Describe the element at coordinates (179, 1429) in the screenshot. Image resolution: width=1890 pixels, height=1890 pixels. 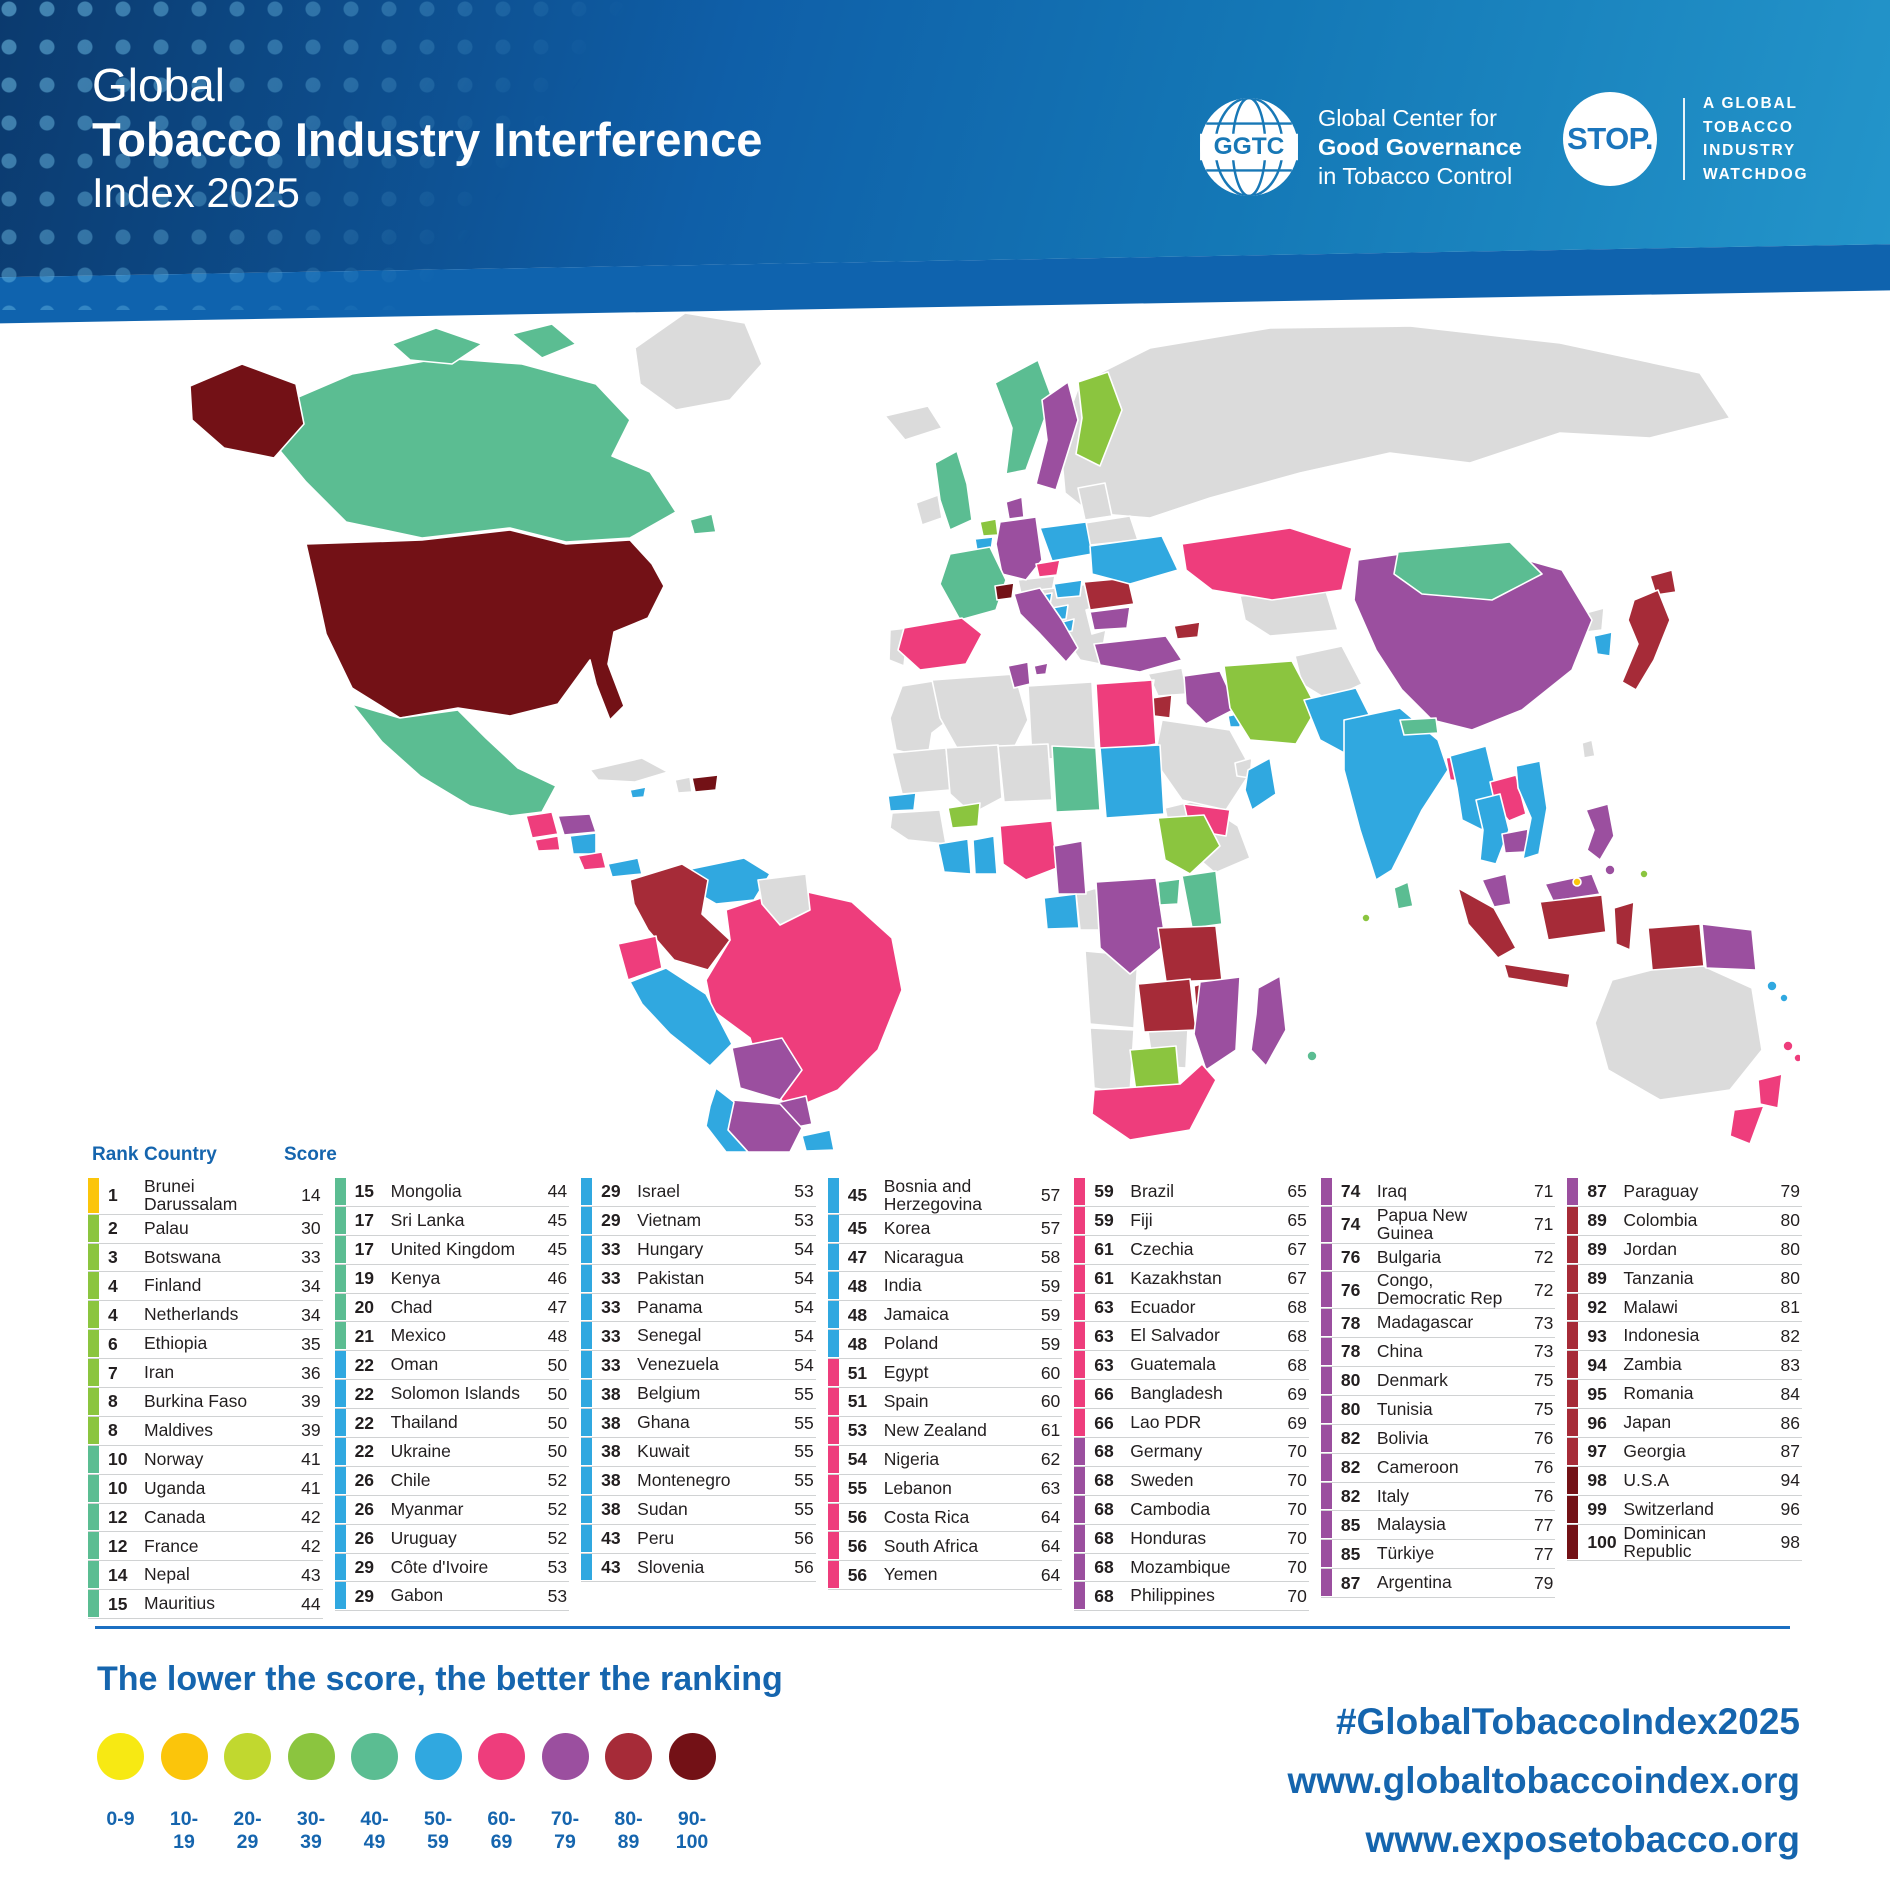
I see `country-cell: Maldives` at that location.